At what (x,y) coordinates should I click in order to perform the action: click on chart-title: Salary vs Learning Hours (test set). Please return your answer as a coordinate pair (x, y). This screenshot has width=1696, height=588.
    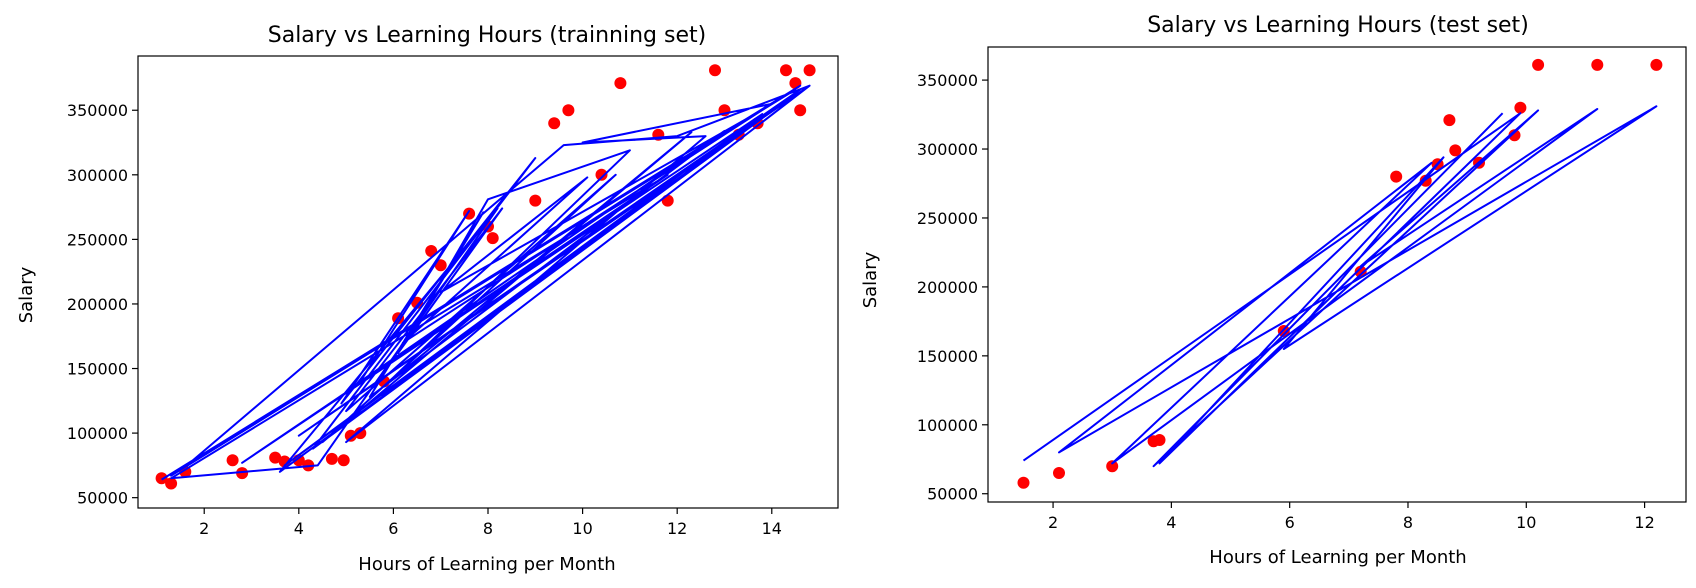
    Looking at the image, I should click on (1338, 25).